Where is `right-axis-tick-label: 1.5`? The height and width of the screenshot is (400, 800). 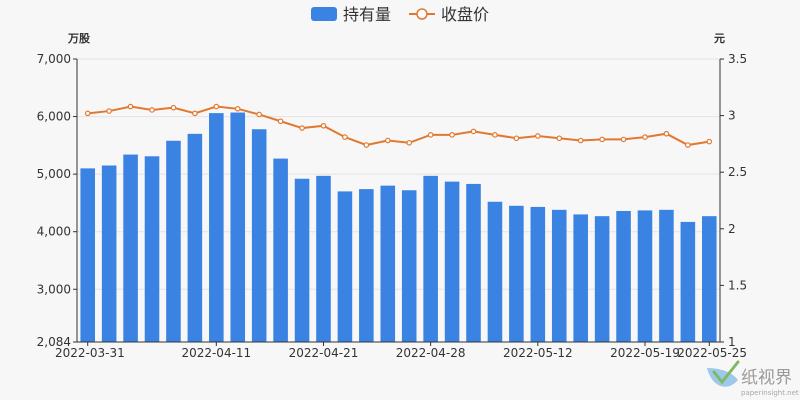 right-axis-tick-label: 1.5 is located at coordinates (737, 285).